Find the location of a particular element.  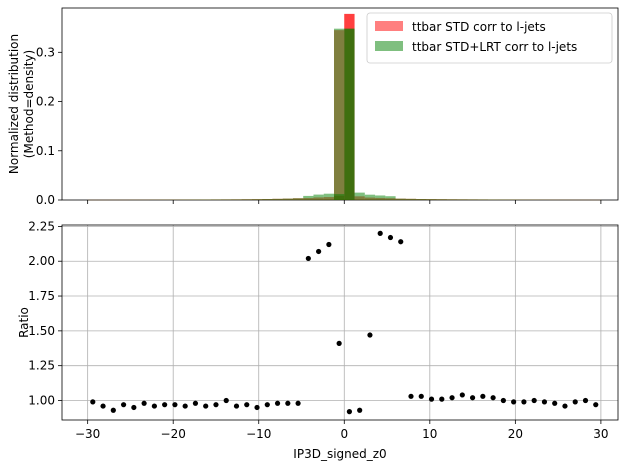

histogram-y-tick-label: 0.2 is located at coordinates (45, 102).